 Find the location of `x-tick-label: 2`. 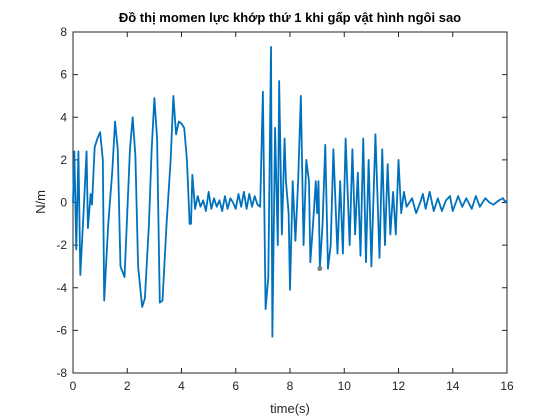

x-tick-label: 2 is located at coordinates (127, 386).